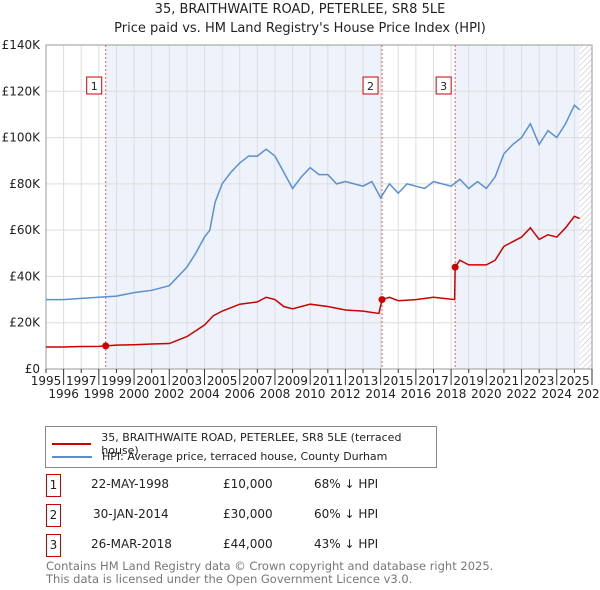 The height and width of the screenshot is (590, 600). Describe the element at coordinates (25, 184) in the screenshot. I see `y-tick-label: £80K` at that location.